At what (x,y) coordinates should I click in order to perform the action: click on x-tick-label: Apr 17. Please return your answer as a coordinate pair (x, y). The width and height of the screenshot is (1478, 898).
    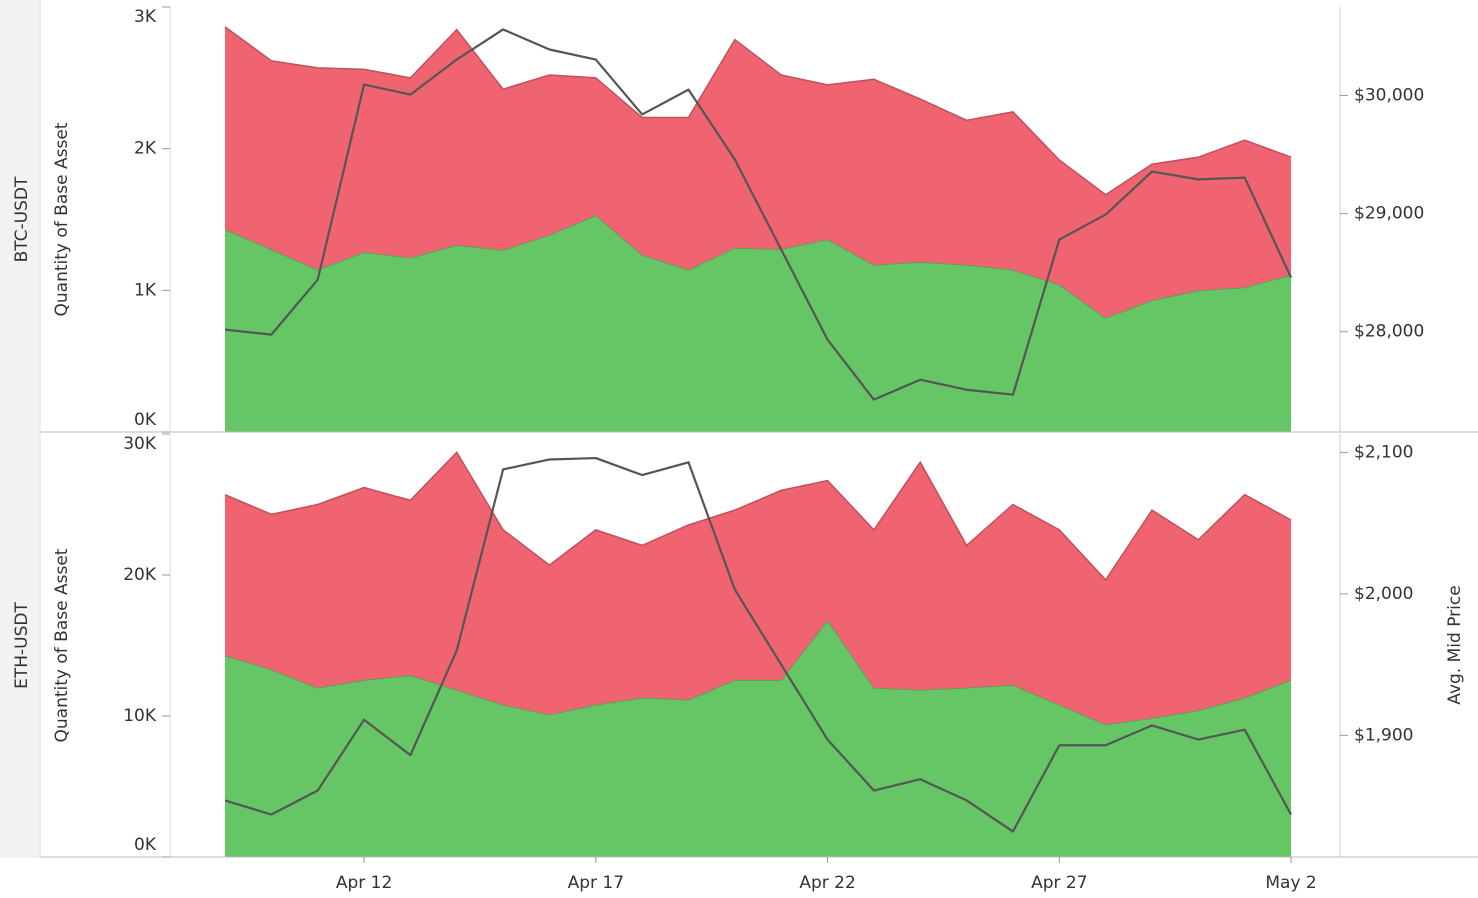
    Looking at the image, I should click on (596, 883).